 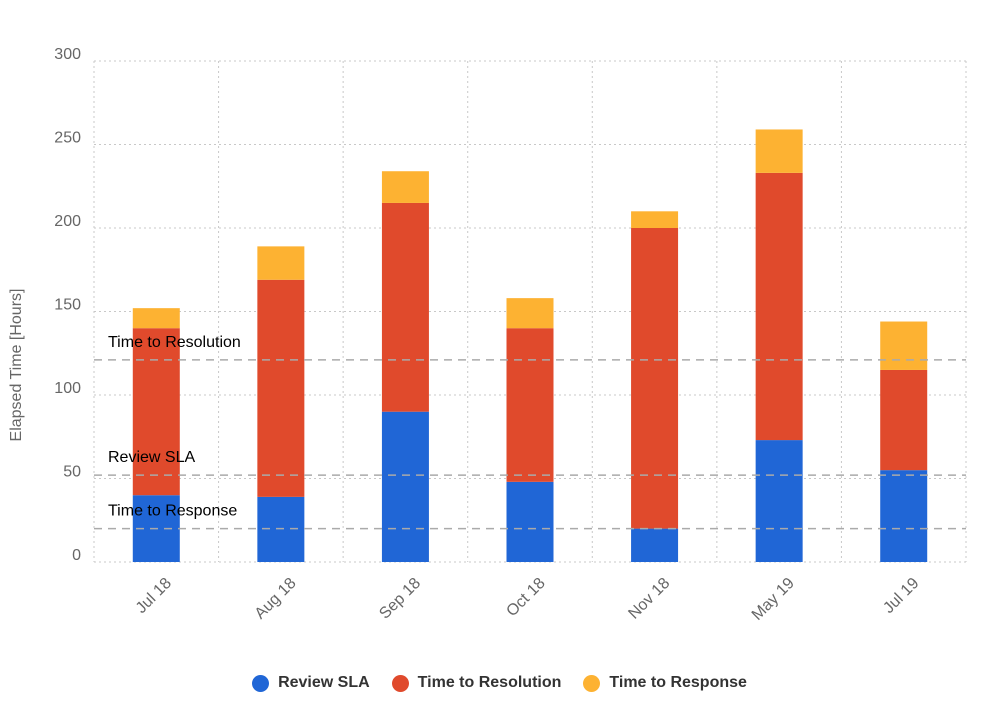 I want to click on reference-line-label: Time to Resolution, so click(x=174, y=342).